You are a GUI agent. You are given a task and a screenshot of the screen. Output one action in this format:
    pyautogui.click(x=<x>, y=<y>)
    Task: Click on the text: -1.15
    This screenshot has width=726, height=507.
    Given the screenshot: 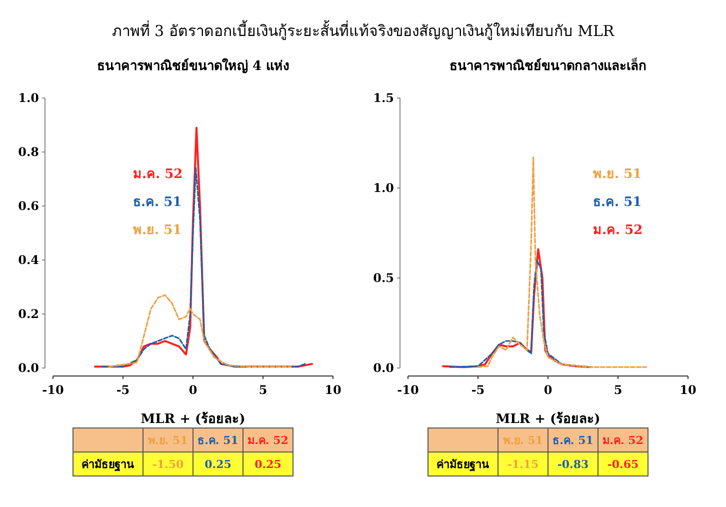 What is the action you would take?
    pyautogui.click(x=523, y=464)
    